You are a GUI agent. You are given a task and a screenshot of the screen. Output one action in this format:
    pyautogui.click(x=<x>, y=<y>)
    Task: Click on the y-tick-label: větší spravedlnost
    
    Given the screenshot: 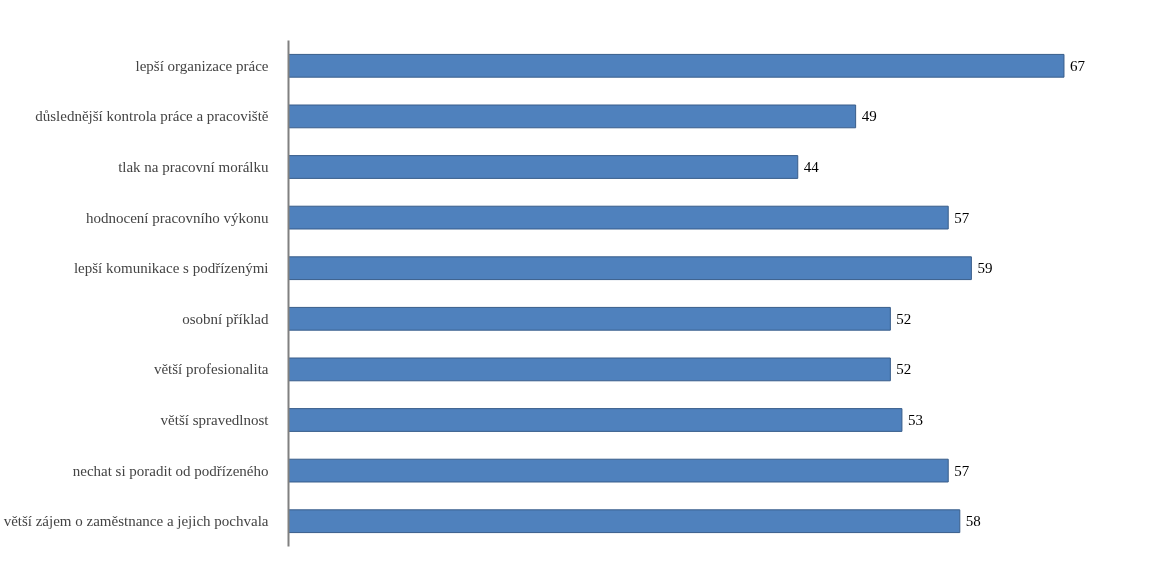 What is the action you would take?
    pyautogui.click(x=215, y=420)
    